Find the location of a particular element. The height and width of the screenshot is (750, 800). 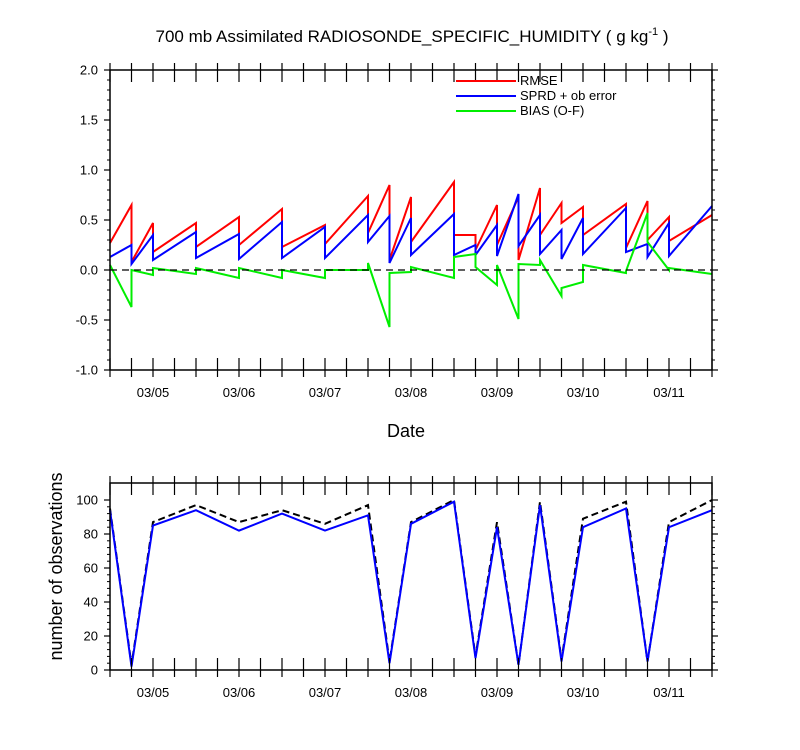

y-tick-label: 1.0 is located at coordinates (89, 170).